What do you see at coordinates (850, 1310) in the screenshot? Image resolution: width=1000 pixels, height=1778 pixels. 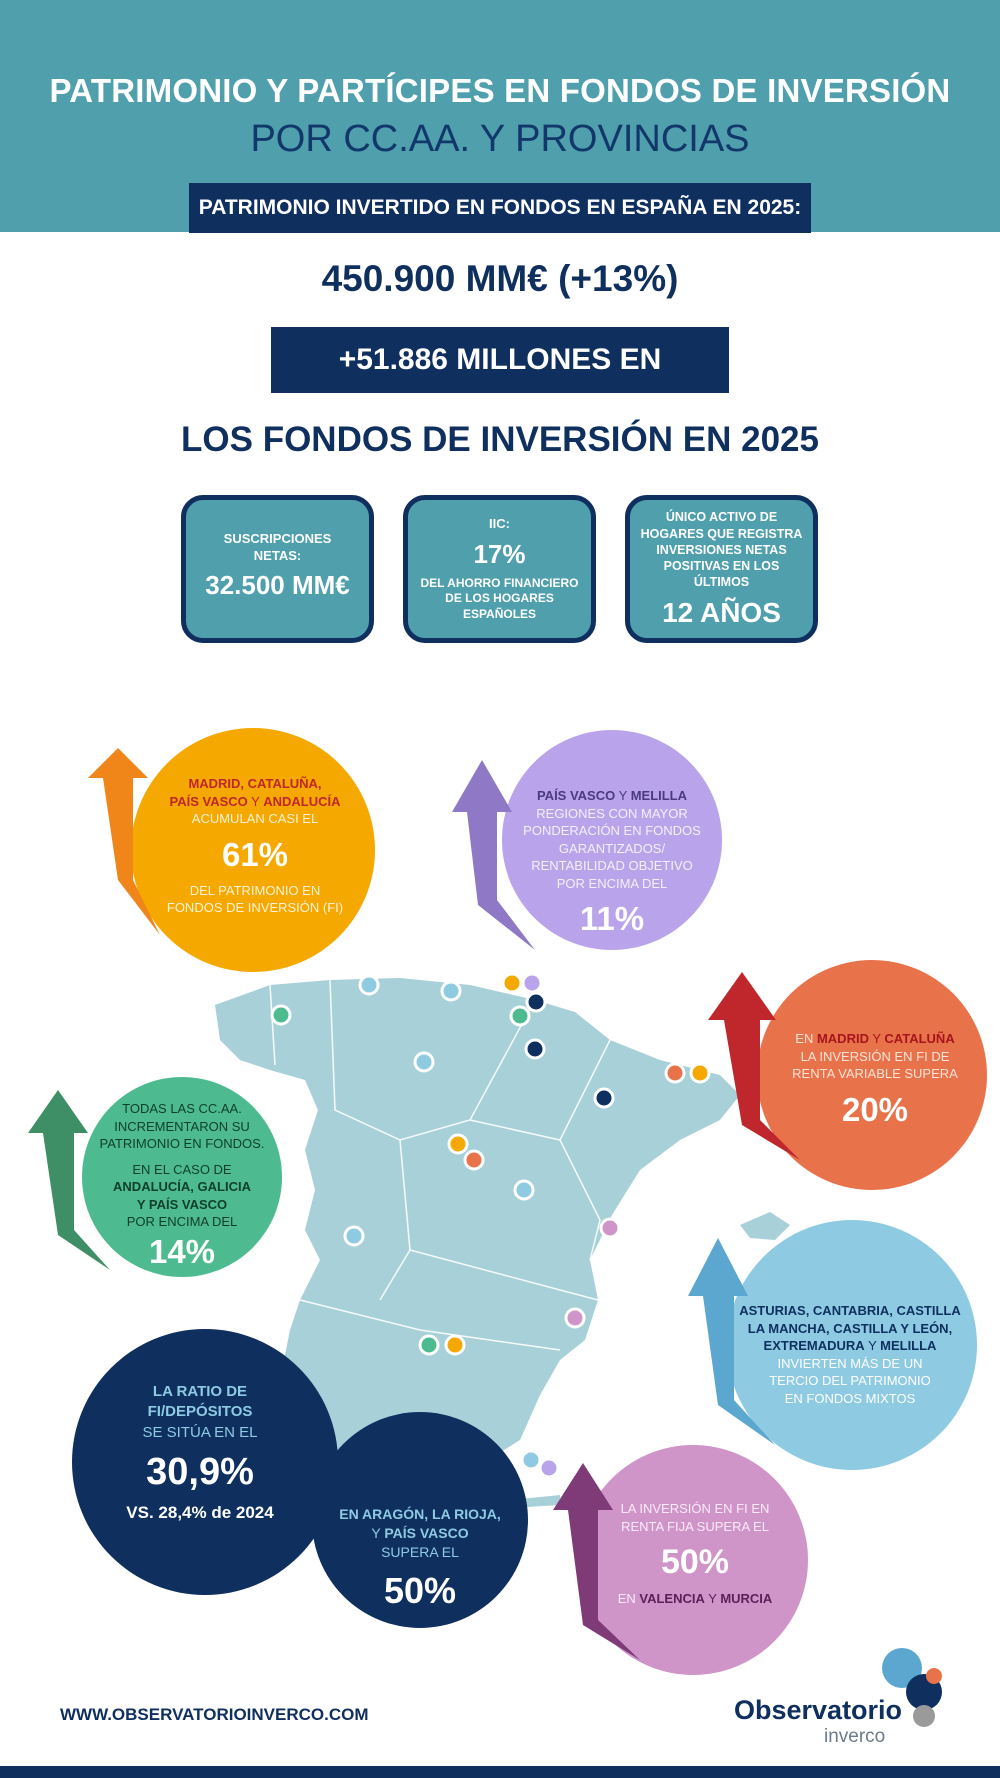 I see `region-name: ASTURIAS, CANTABRIA, CASTILLA` at bounding box center [850, 1310].